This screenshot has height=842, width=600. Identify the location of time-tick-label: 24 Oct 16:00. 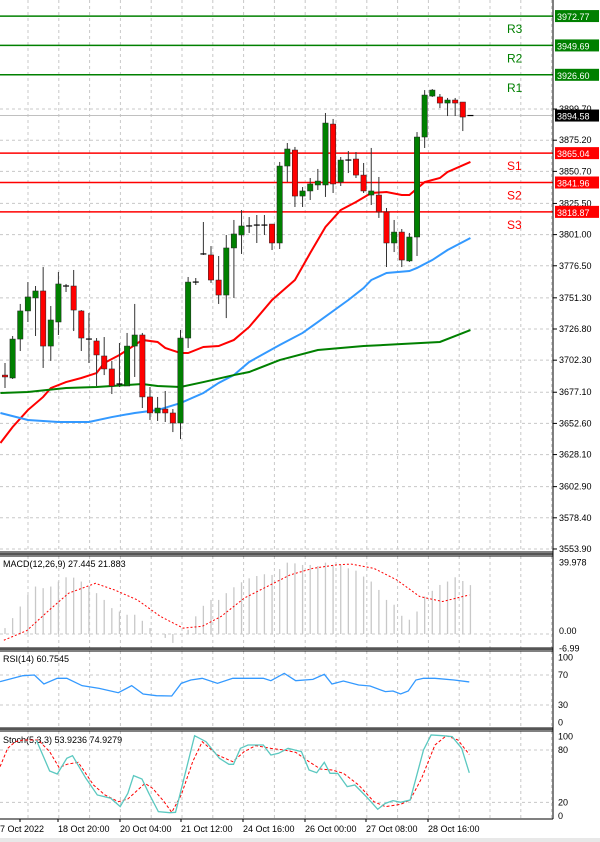
(269, 829).